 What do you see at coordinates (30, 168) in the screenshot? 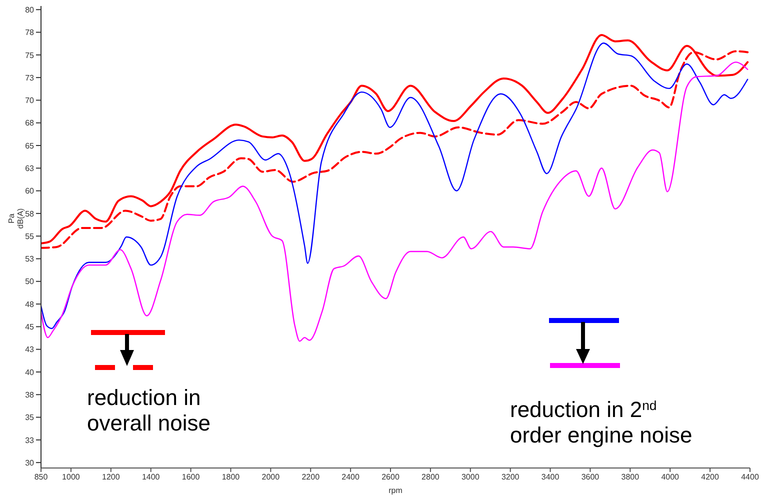
I see `y-tick-label: 63` at bounding box center [30, 168].